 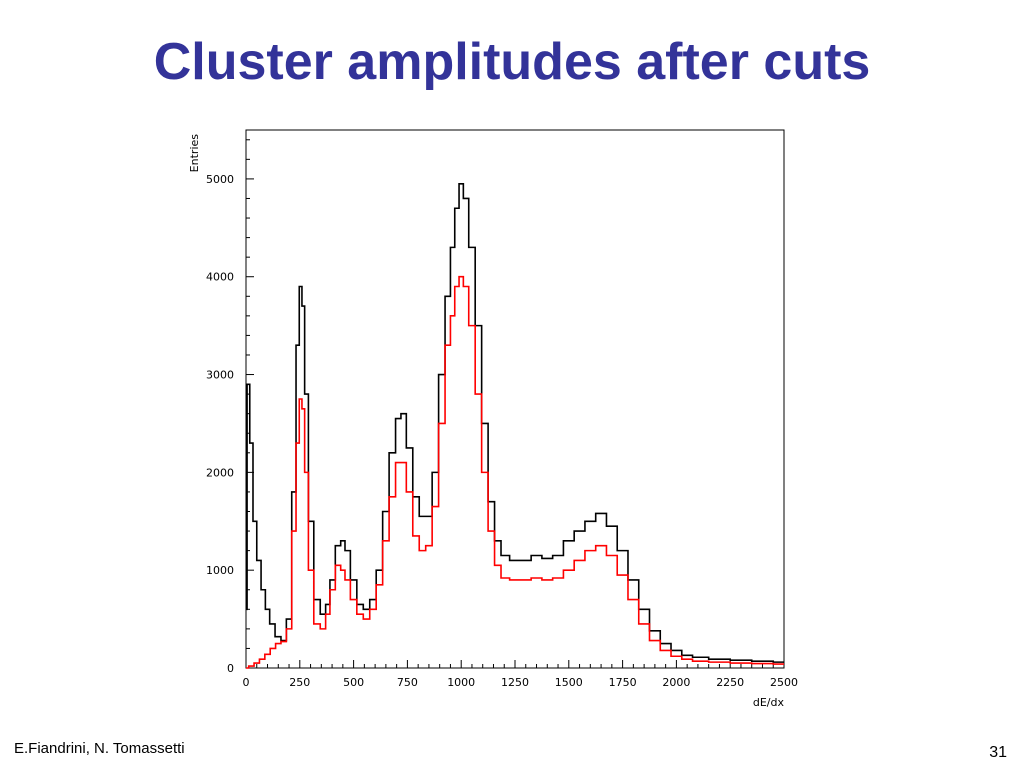 What do you see at coordinates (353, 682) in the screenshot?
I see `x-tick-label: 500` at bounding box center [353, 682].